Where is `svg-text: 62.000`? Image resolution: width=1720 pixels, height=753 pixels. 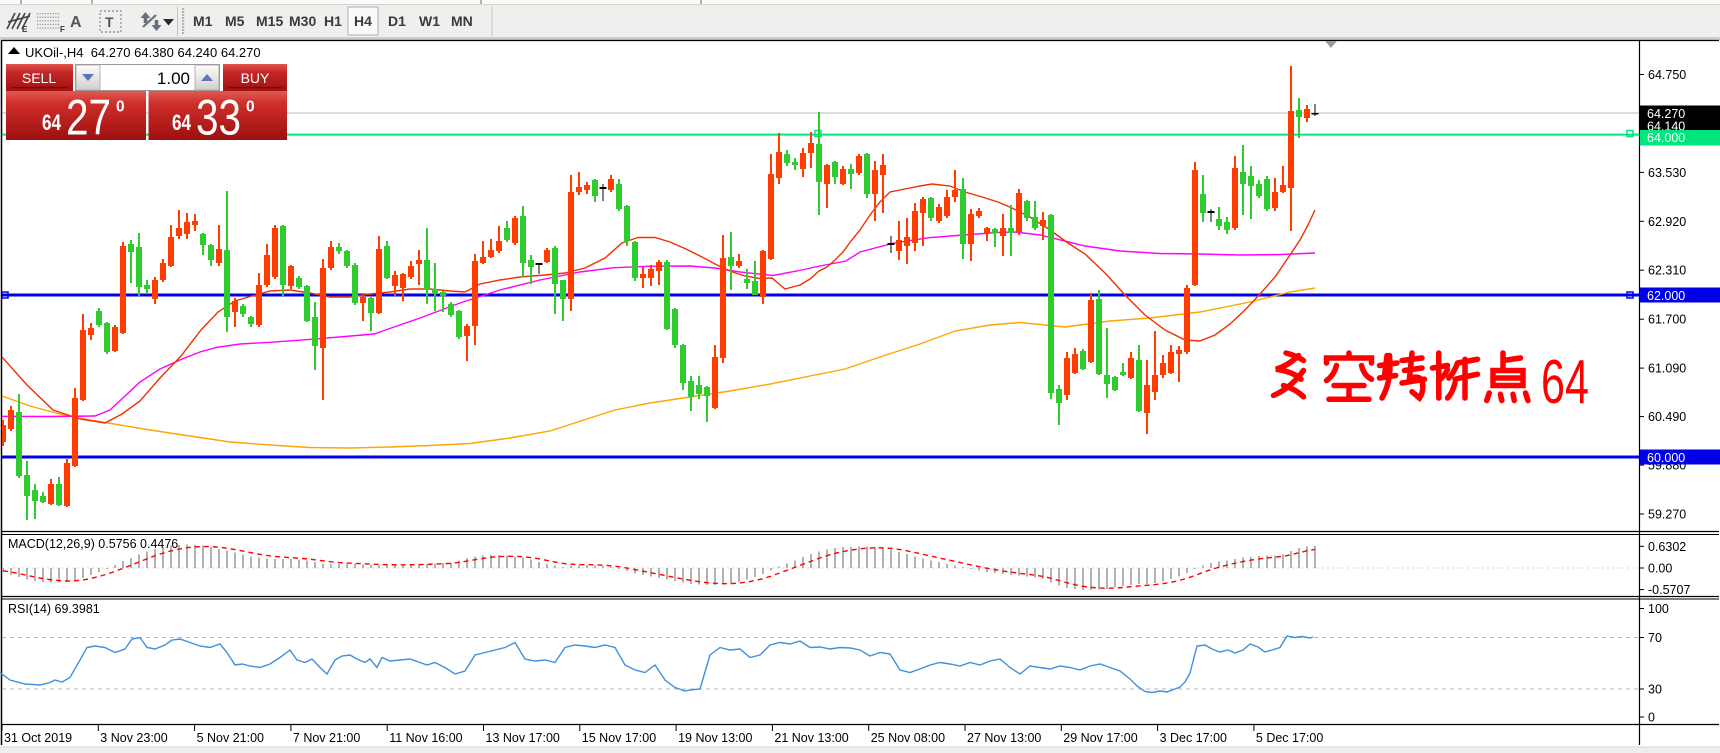
svg-text: 62.000 is located at coordinates (1666, 296).